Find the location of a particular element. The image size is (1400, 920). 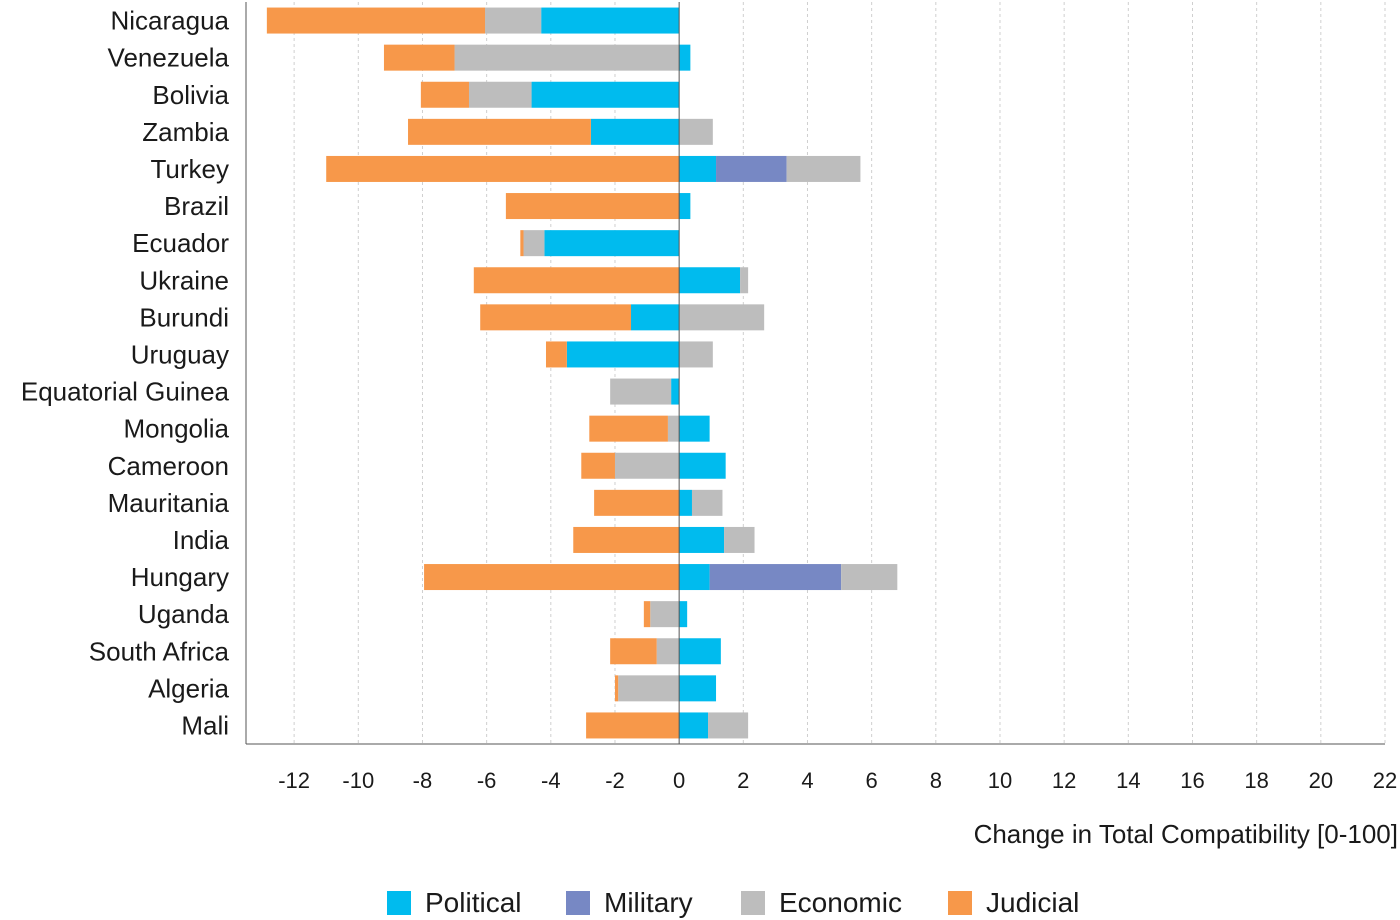

category-label: Mali is located at coordinates (205, 725).